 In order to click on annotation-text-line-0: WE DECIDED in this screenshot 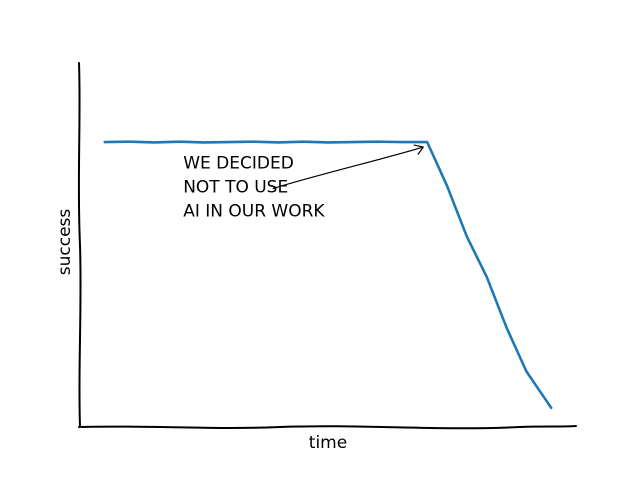, I will do `click(238, 164)`.